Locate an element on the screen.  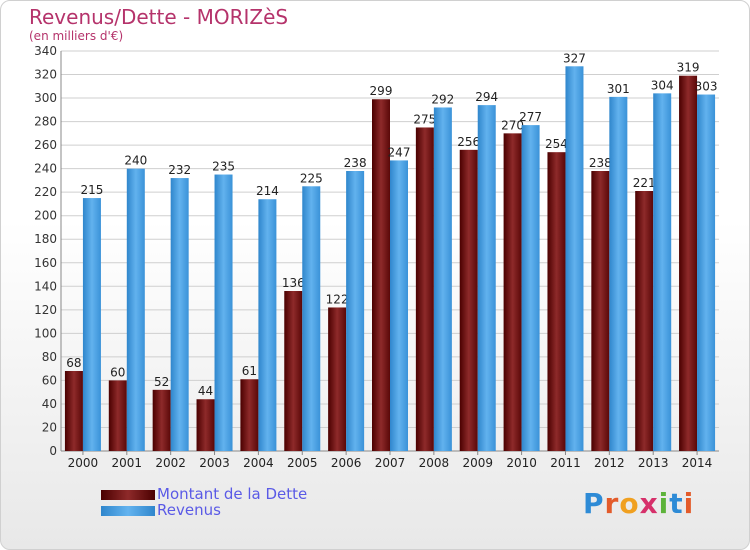
x-tick-label: 2011 is located at coordinates (565, 463).